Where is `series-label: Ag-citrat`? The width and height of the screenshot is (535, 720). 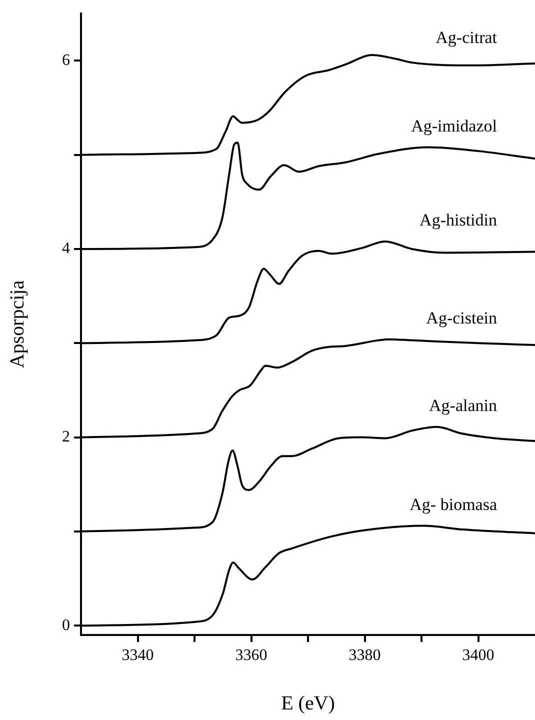
series-label: Ag-citrat is located at coordinates (467, 37).